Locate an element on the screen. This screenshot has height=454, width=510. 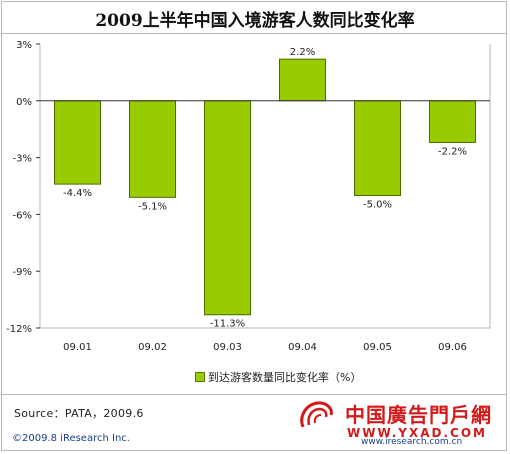
chart-legend: 到达游客数量同比变化率（%） is located at coordinates (278, 377).